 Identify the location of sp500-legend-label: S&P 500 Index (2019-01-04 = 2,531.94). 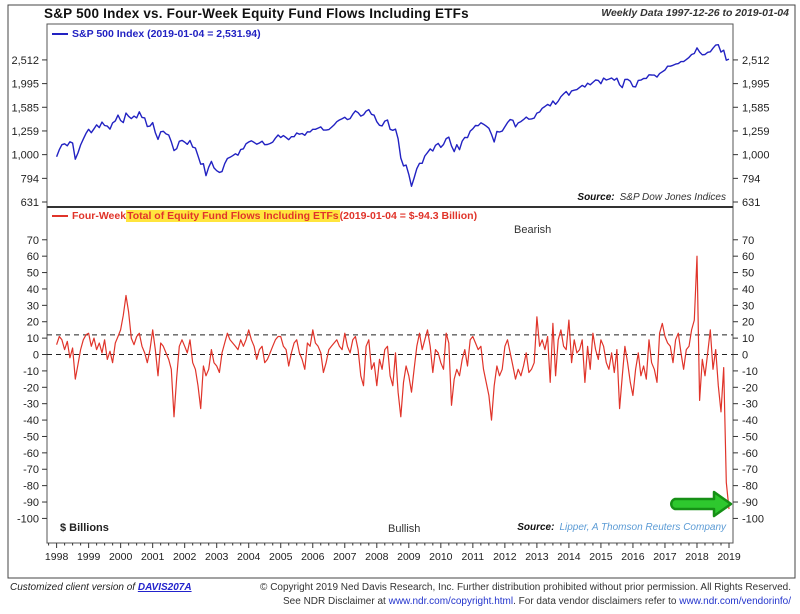
(166, 34).